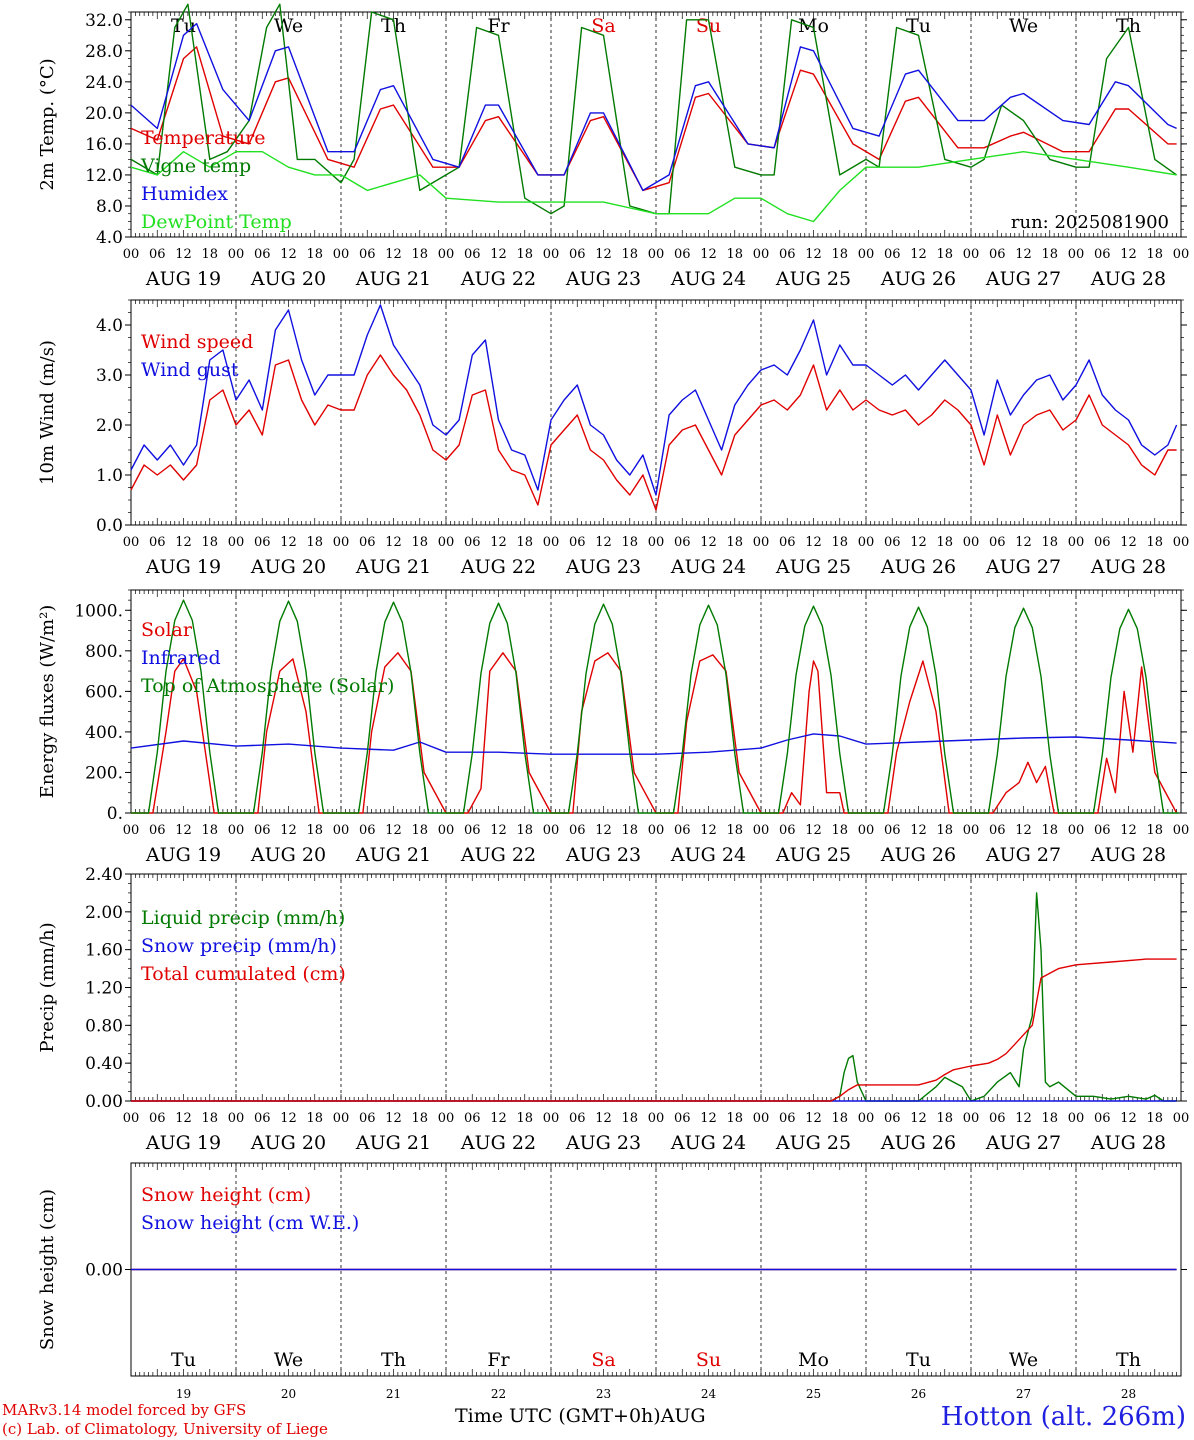 This screenshot has height=1440, width=1194. What do you see at coordinates (393, 26) in the screenshot?
I see `day-name: Th` at bounding box center [393, 26].